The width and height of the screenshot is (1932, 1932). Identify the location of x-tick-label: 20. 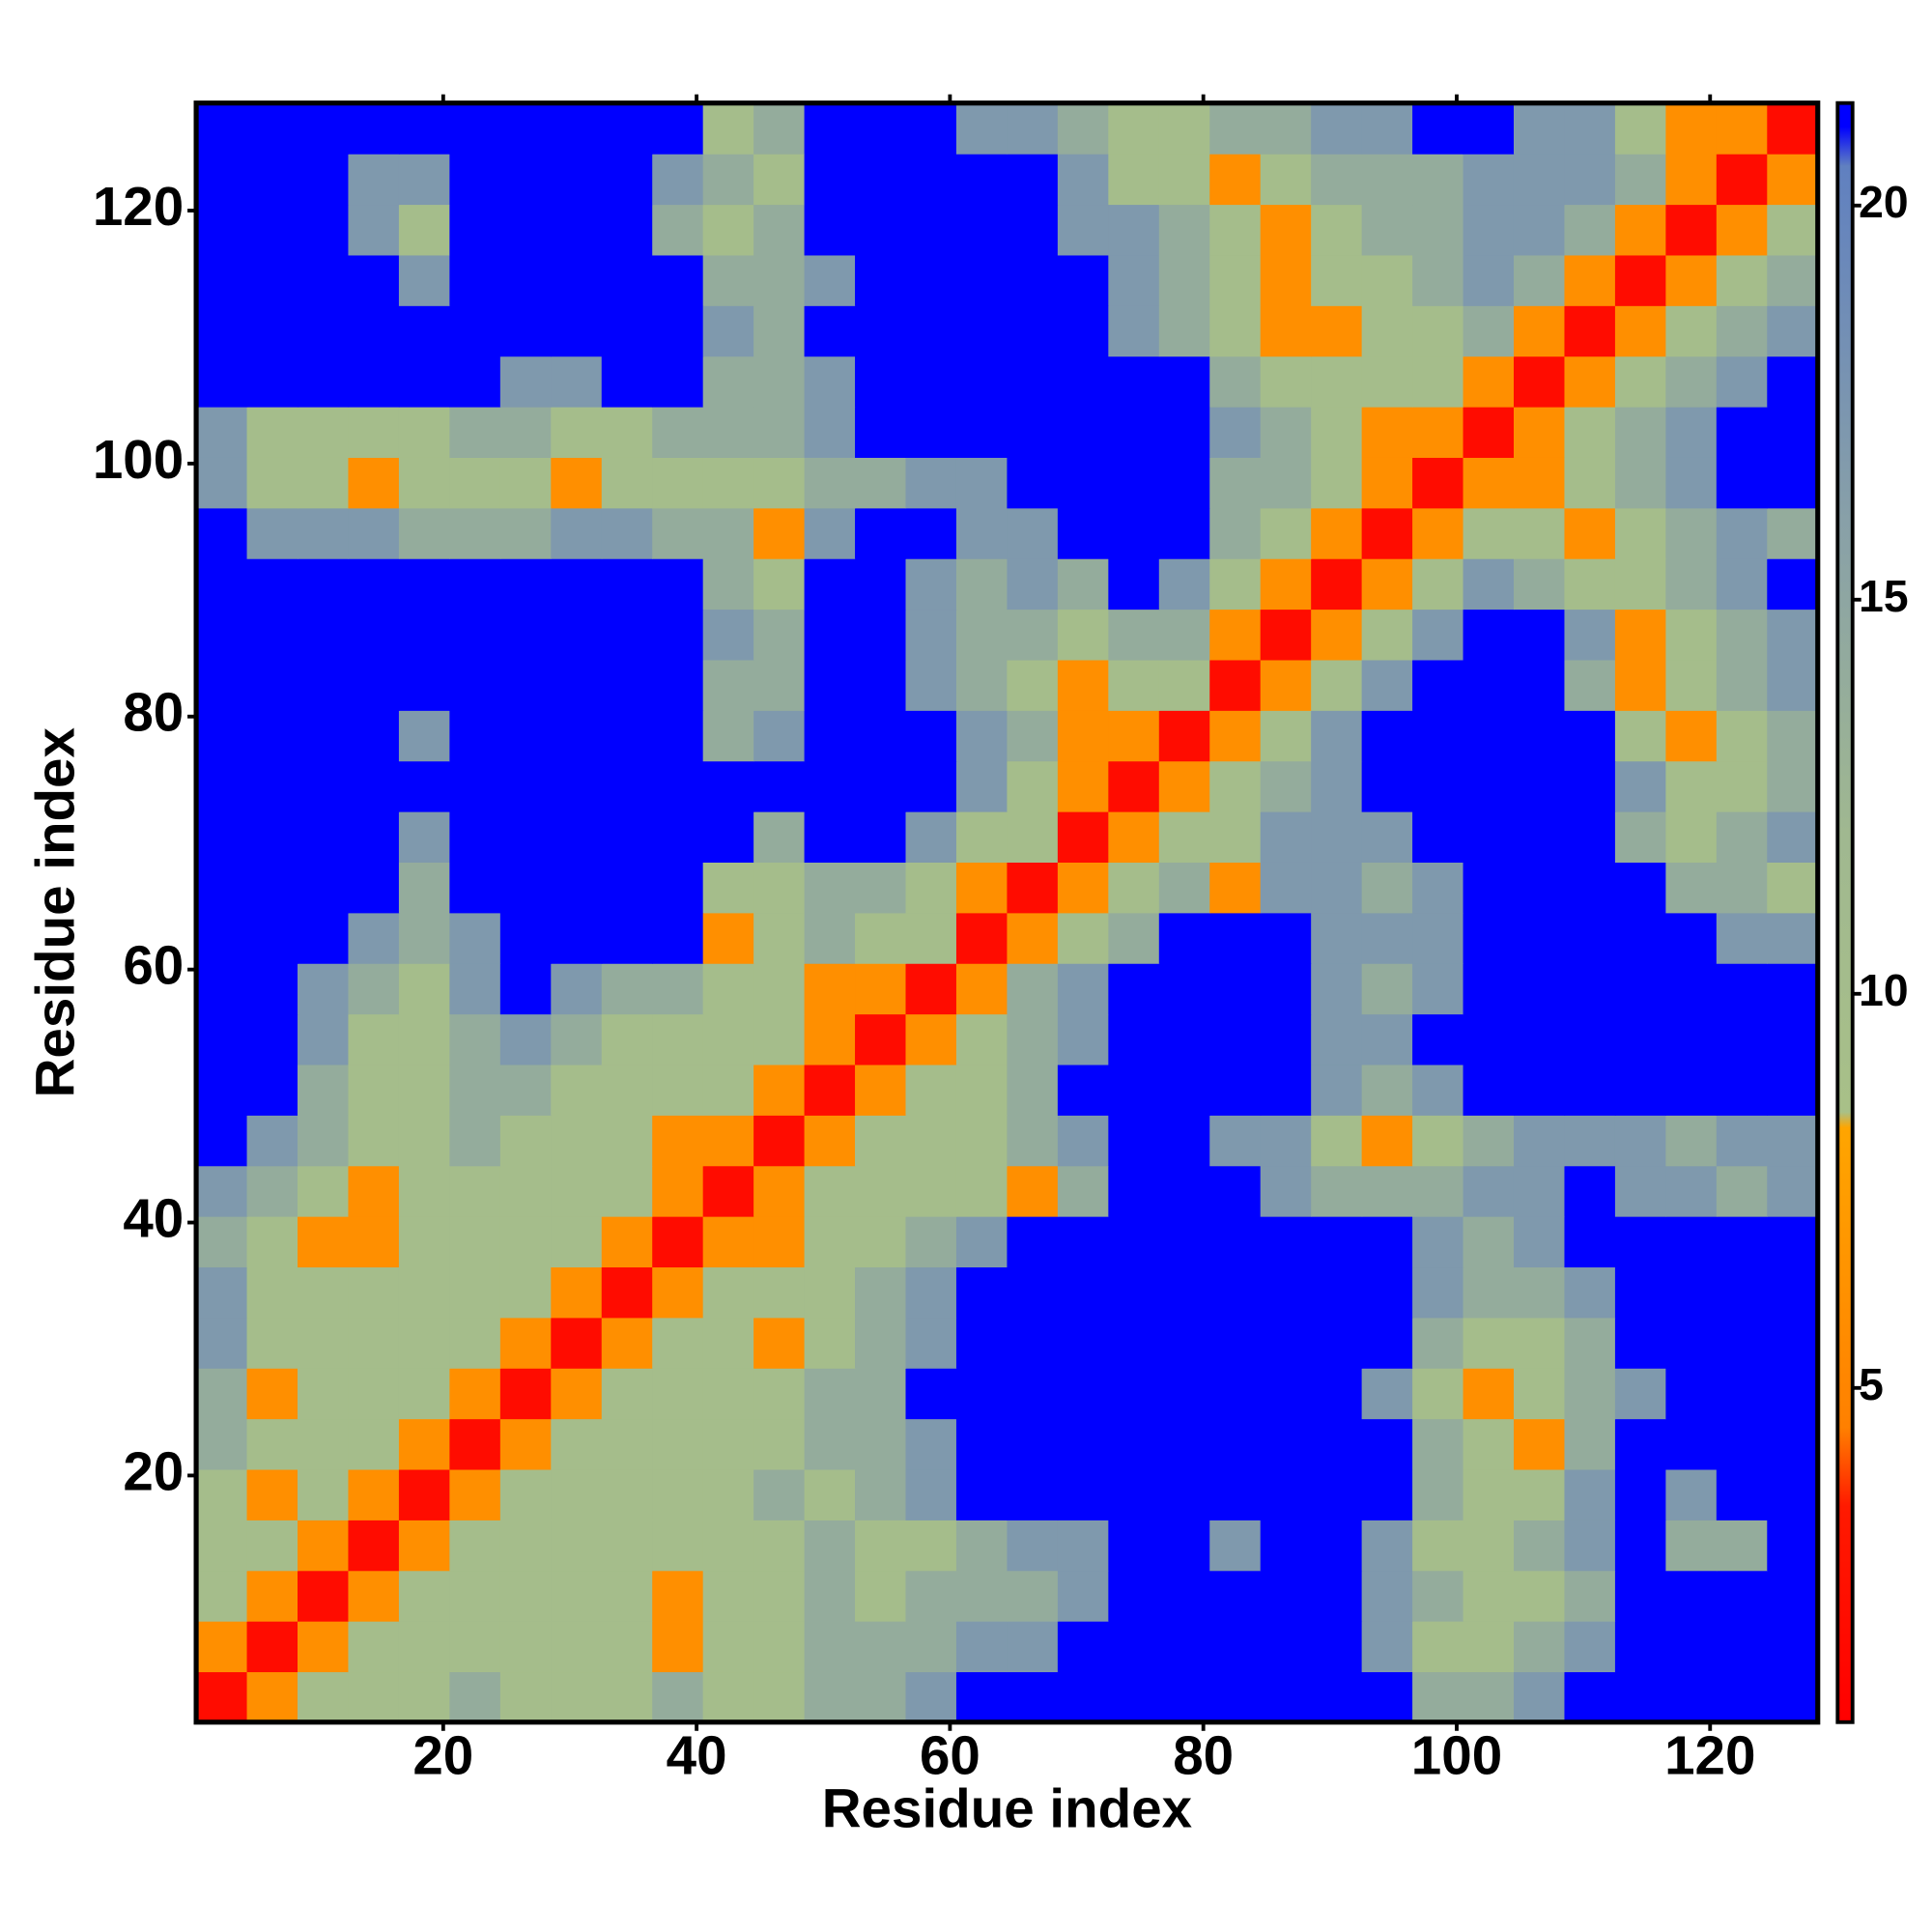
(442, 1754).